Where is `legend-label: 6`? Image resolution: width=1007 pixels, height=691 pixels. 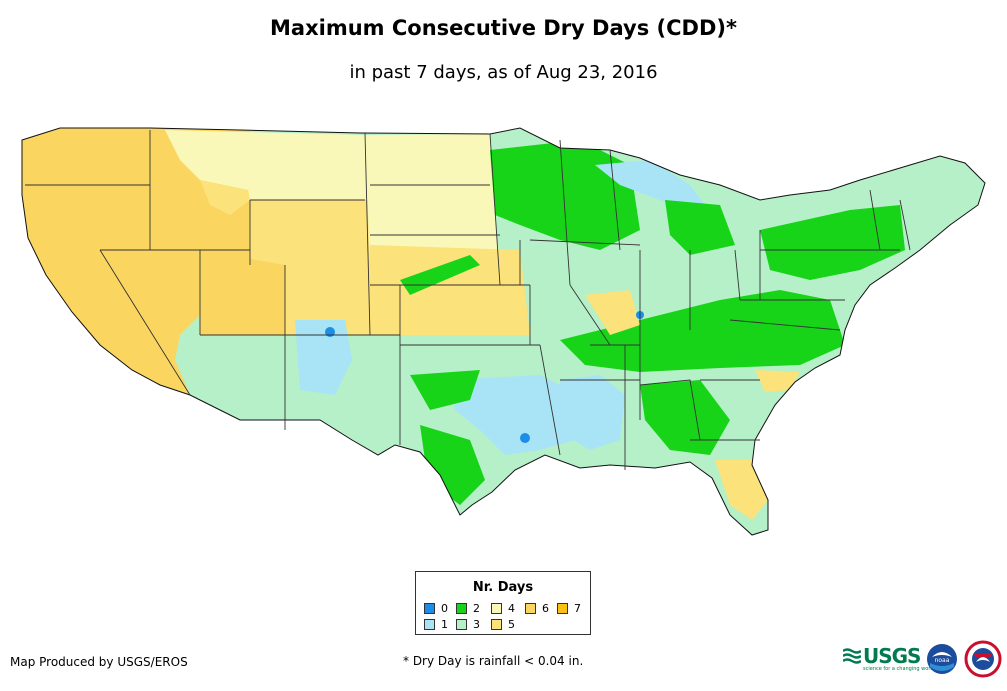 legend-label: 6 is located at coordinates (545, 608).